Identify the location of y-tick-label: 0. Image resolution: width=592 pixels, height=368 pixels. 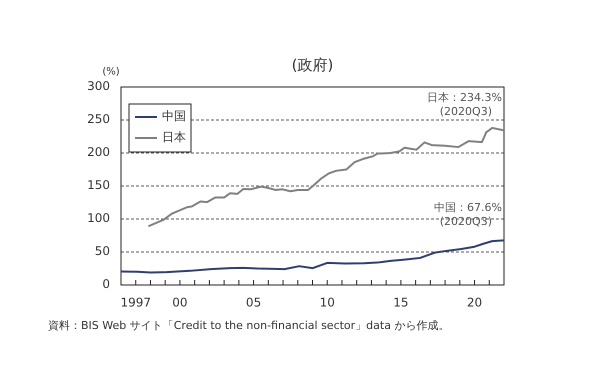
(106, 284).